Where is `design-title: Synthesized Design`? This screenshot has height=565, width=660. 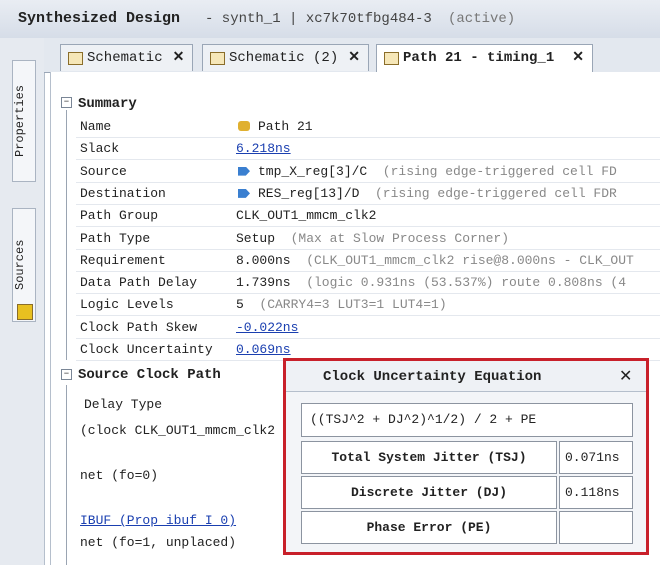
design-title: Synthesized Design is located at coordinates (99, 18).